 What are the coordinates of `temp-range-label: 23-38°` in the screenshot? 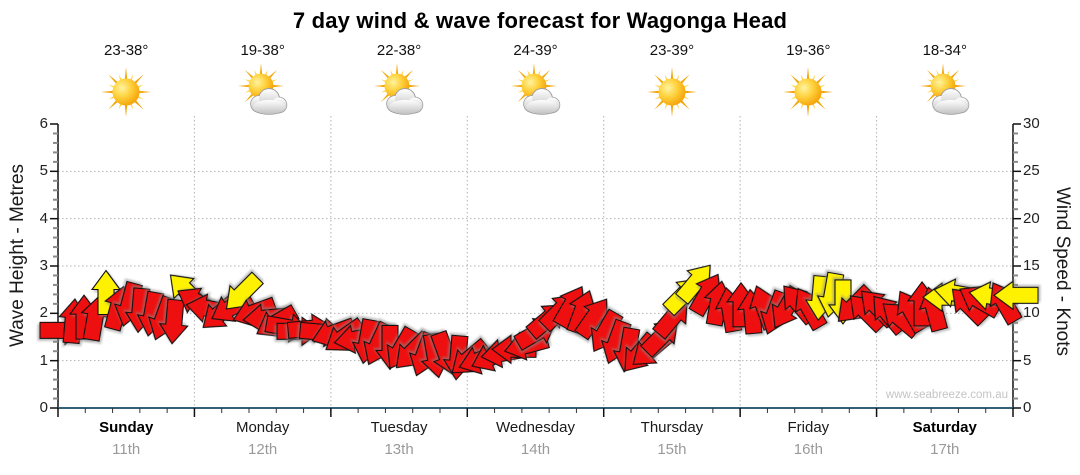 It's located at (126, 50).